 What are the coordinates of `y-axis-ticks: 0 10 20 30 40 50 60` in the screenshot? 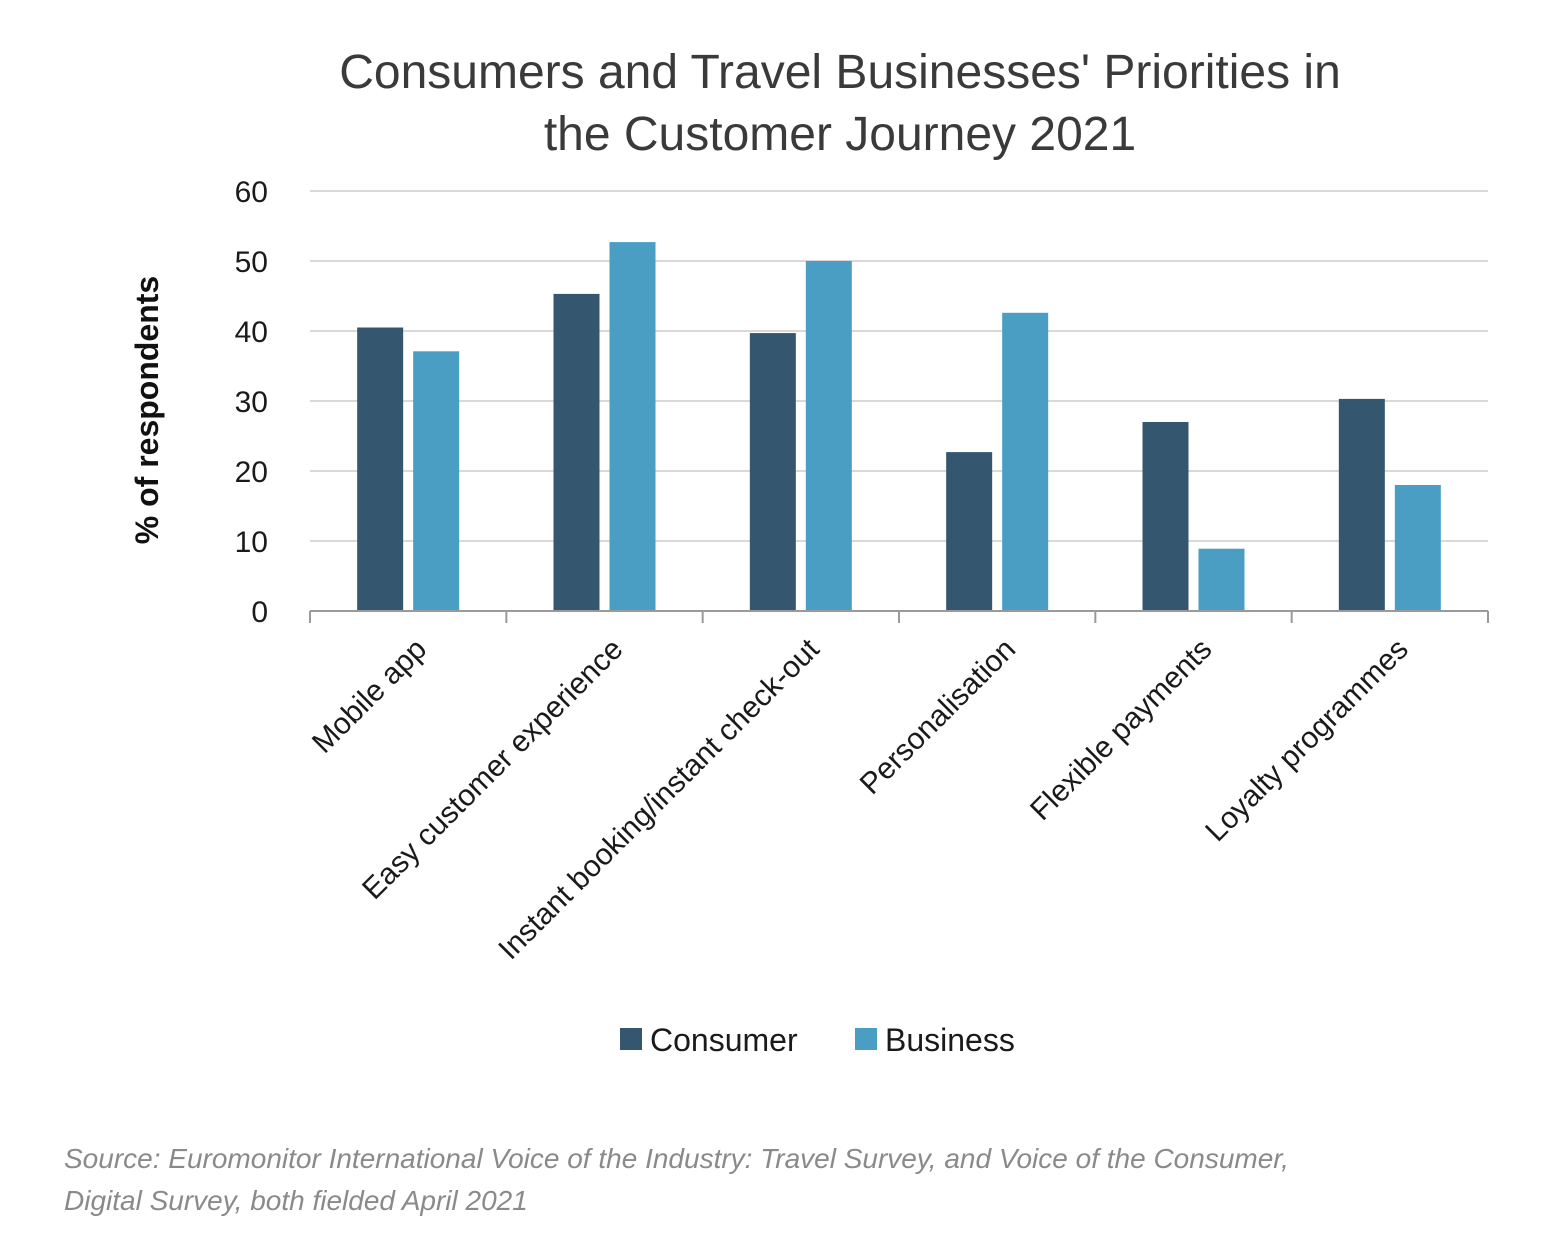 It's located at (251, 402).